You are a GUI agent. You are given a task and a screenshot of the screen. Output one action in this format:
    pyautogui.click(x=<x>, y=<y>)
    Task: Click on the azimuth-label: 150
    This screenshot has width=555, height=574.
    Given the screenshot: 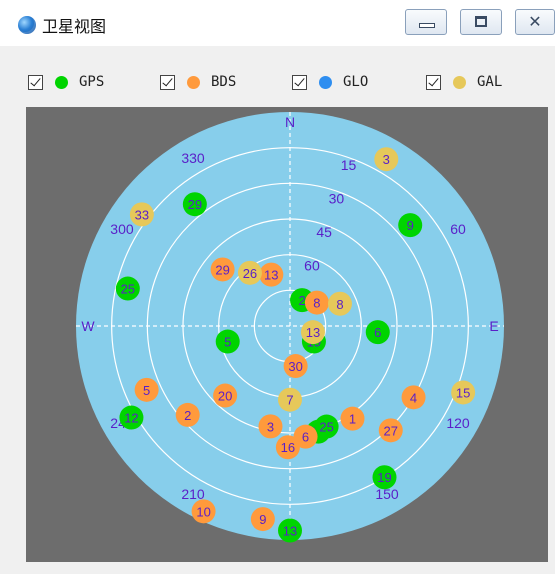 What is the action you would take?
    pyautogui.click(x=387, y=494)
    